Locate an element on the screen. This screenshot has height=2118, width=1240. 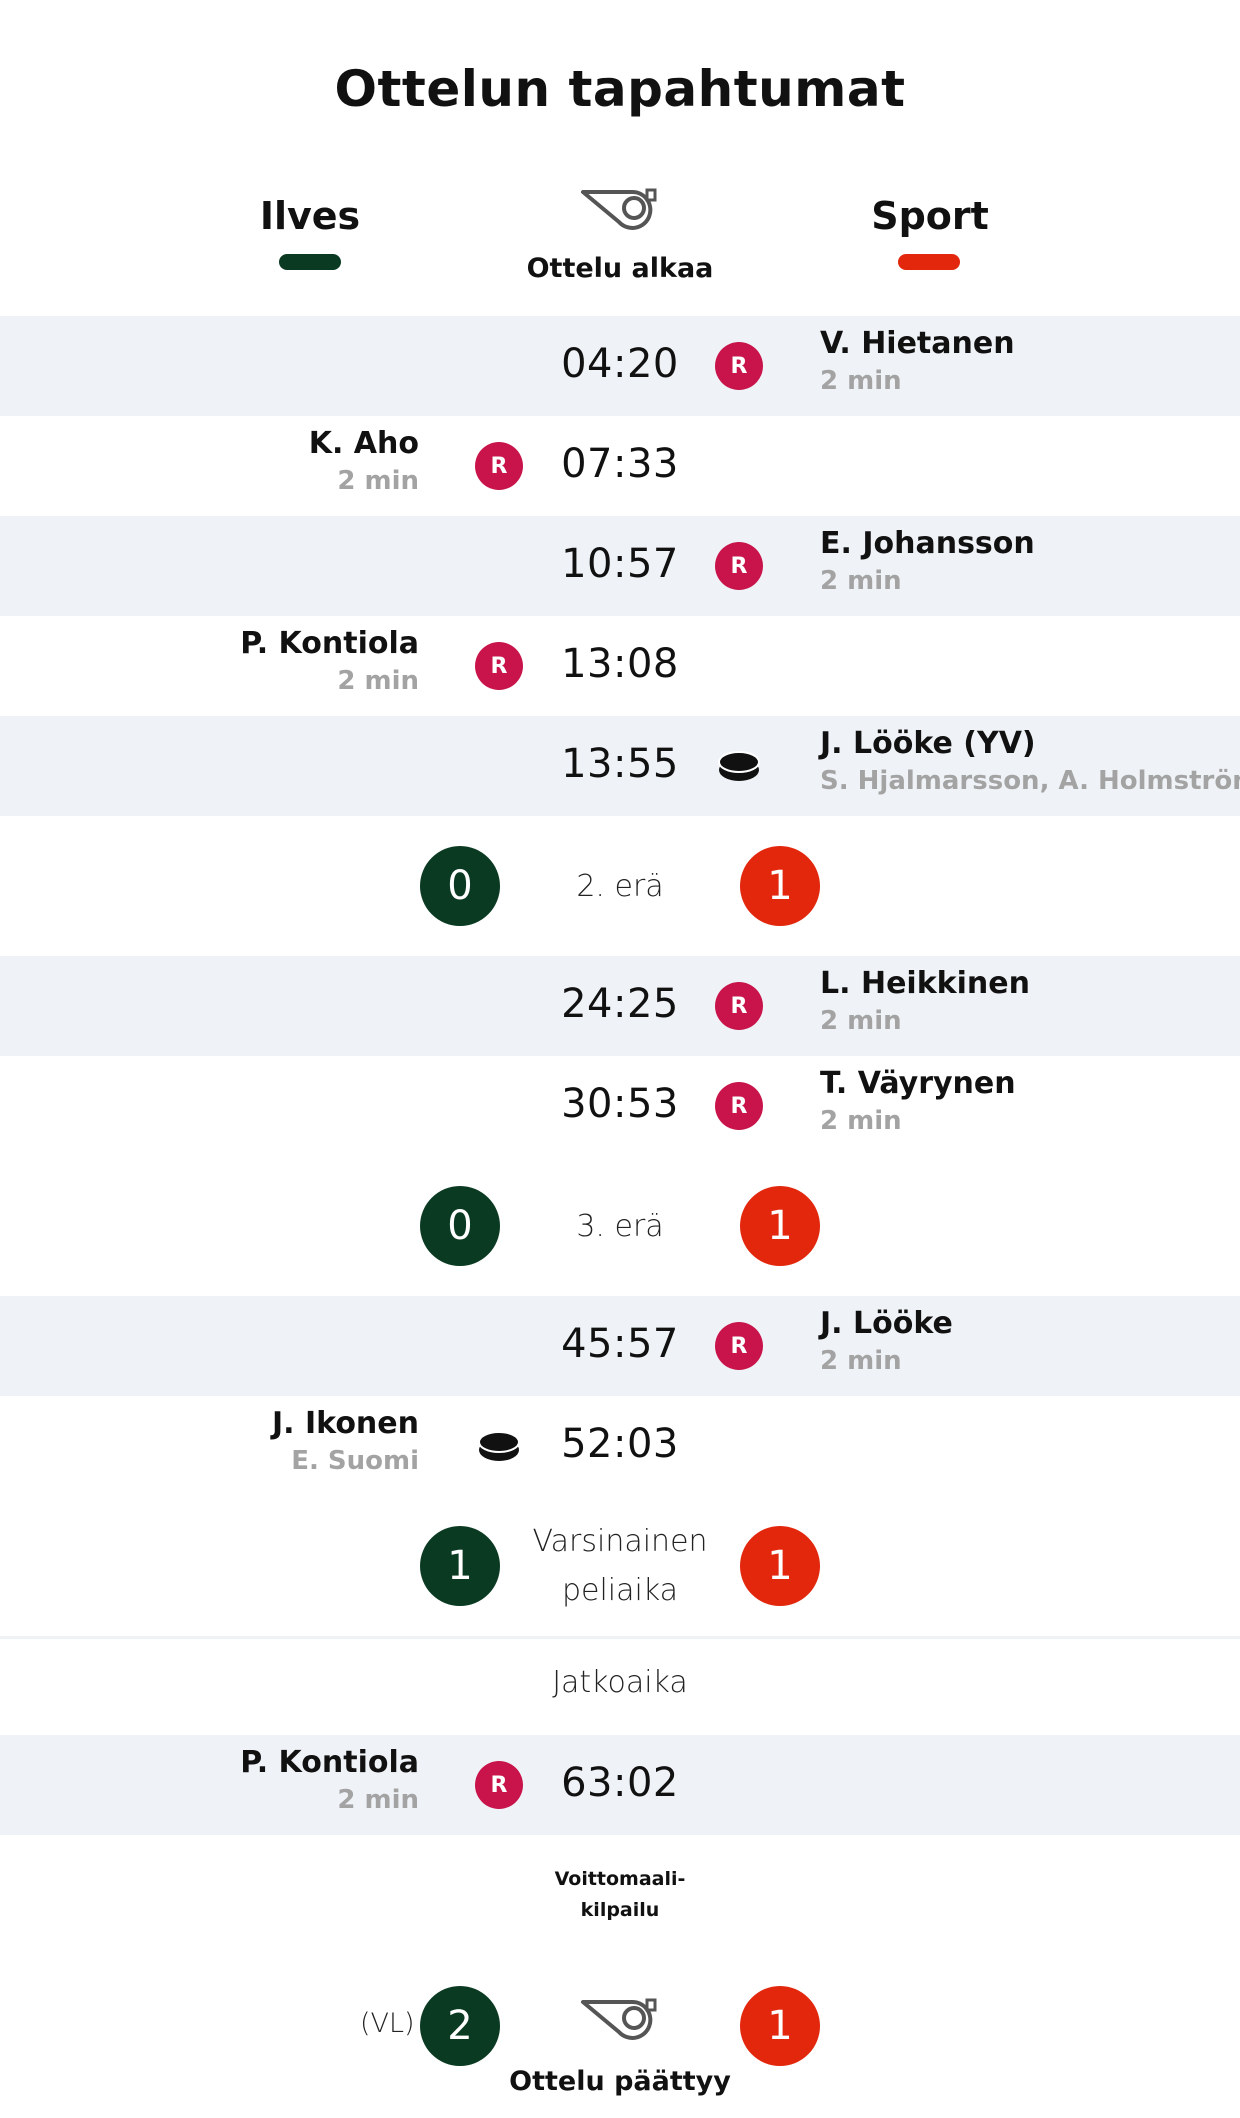
event-player: J. Ikonen is located at coordinates (345, 1423).